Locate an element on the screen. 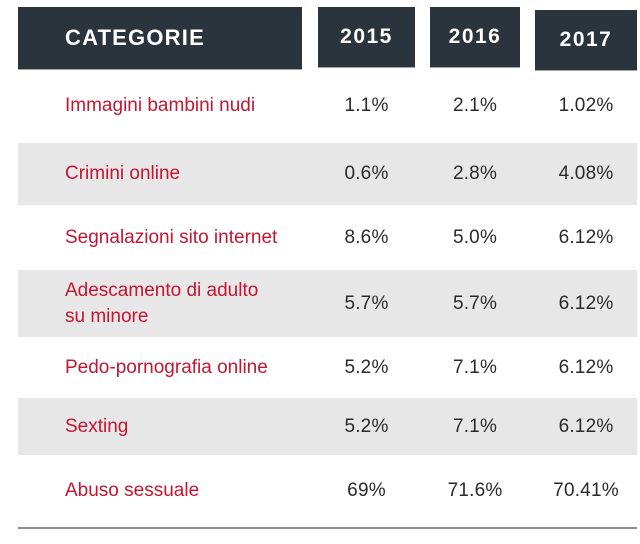 The width and height of the screenshot is (640, 544). row-value-2016: 2.8% is located at coordinates (475, 173).